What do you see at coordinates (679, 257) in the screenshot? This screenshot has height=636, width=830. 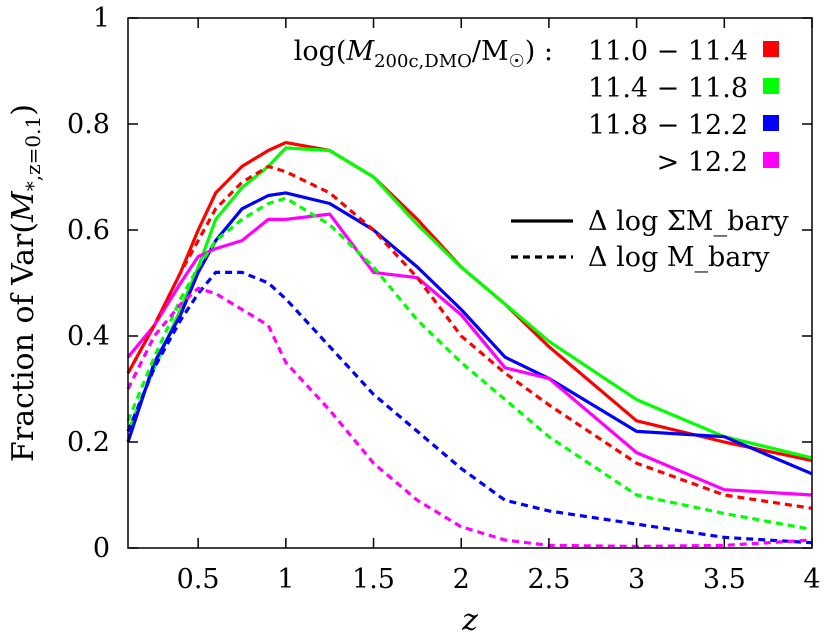 I see `legend-style-label: Δ log M_bary` at bounding box center [679, 257].